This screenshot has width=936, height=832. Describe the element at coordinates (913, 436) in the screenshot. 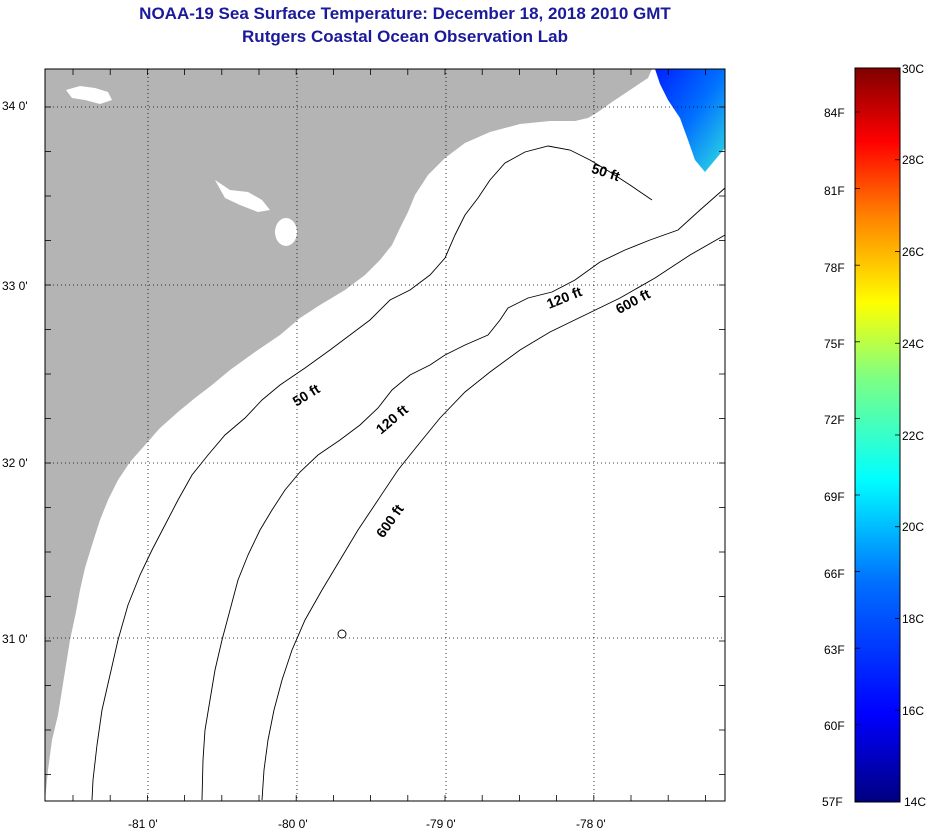

I see `celsius-label: 22C` at that location.